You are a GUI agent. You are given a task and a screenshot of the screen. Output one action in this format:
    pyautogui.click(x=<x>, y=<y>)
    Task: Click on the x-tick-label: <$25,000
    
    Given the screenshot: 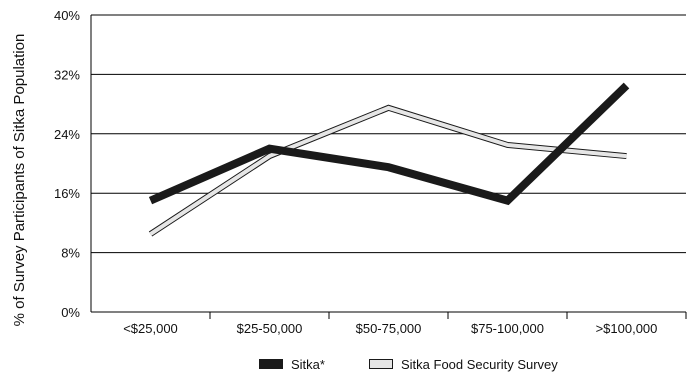 What is the action you would take?
    pyautogui.click(x=150, y=328)
    